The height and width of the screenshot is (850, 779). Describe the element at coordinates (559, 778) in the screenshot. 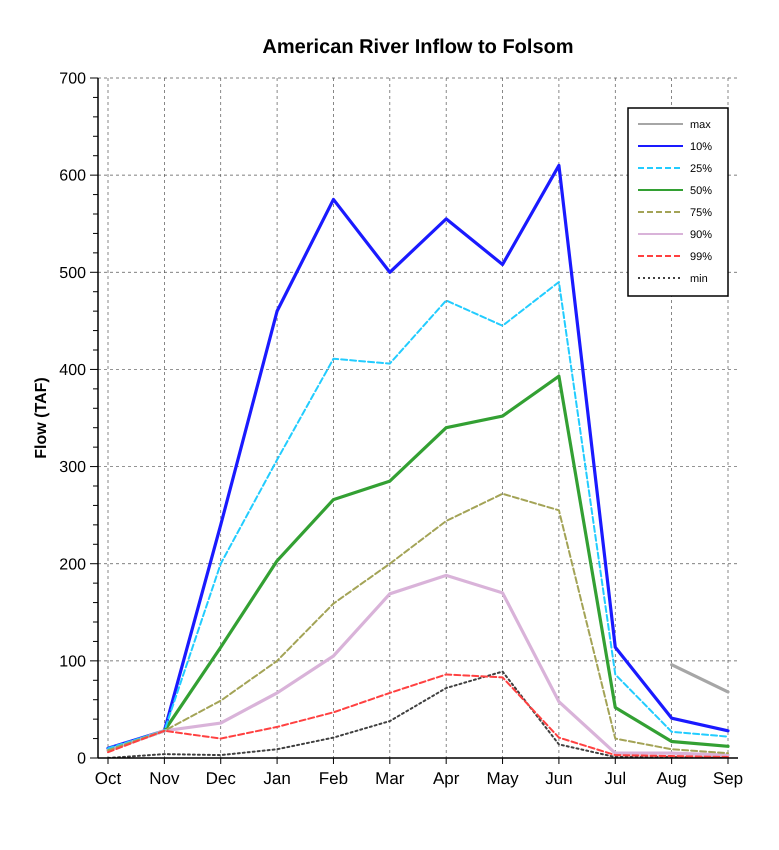

I see `x-tick-label: Jun` at that location.